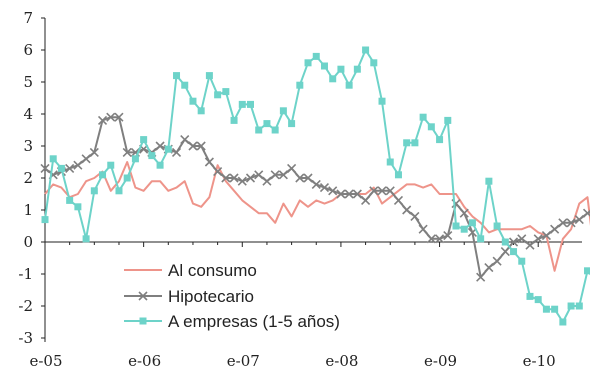 The image size is (590, 372). I want to click on y-tick-label: 6, so click(28, 50).